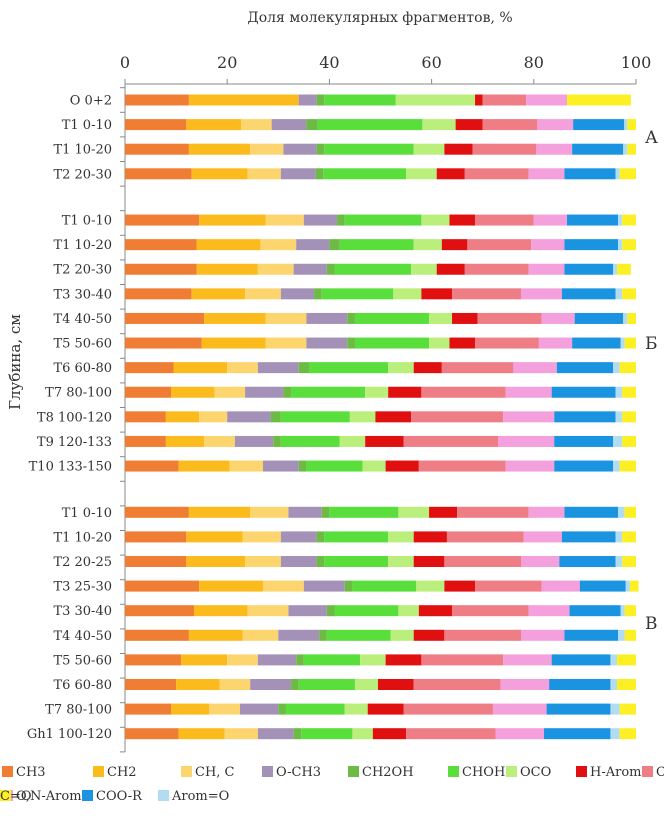 The image size is (664, 816). I want to click on category-label: T7 80-100, so click(78, 710).